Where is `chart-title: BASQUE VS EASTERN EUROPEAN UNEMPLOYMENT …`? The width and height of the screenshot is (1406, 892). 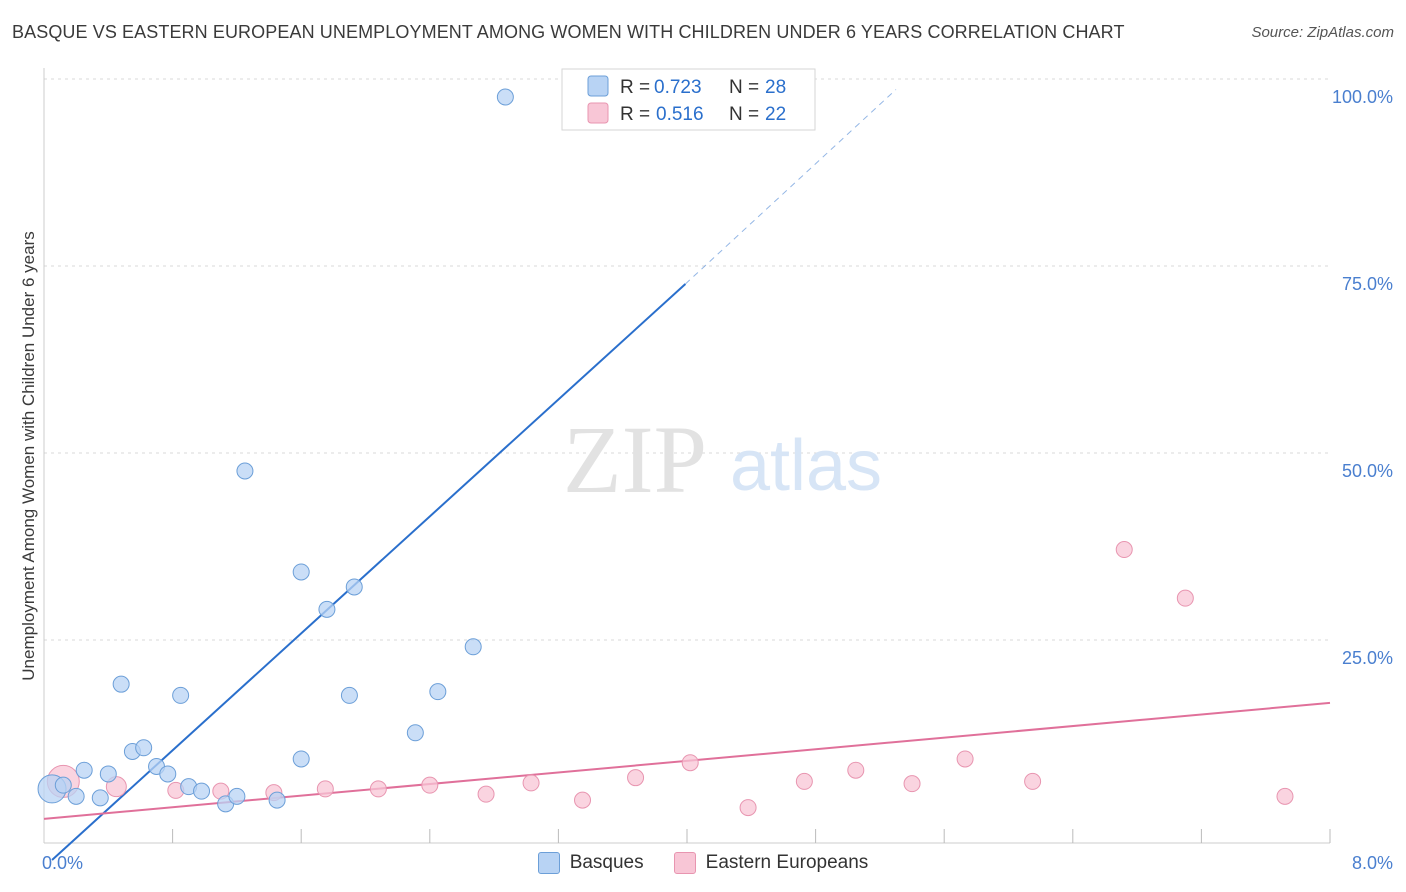
chart-title: BASQUE VS EASTERN EUROPEAN UNEMPLOYMENT … is located at coordinates (568, 32).